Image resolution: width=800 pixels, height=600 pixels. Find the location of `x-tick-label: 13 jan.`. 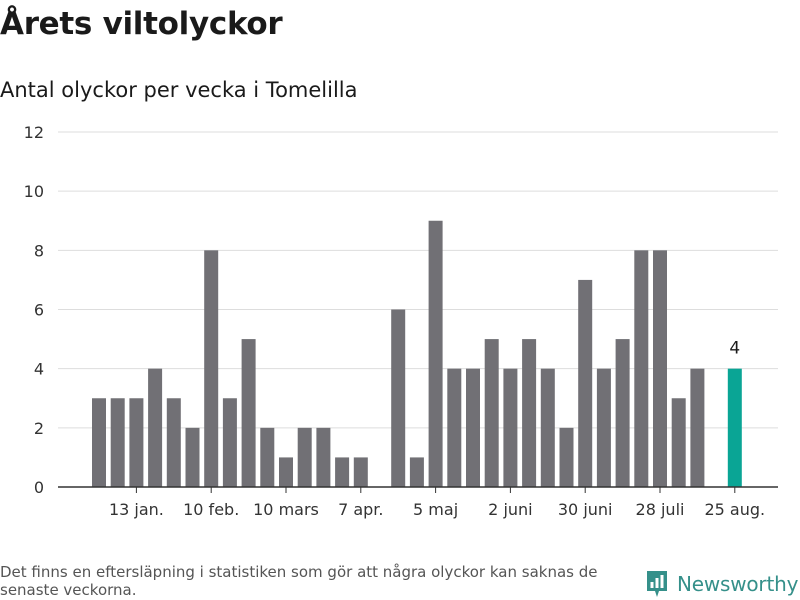

x-tick-label: 13 jan. is located at coordinates (136, 509).